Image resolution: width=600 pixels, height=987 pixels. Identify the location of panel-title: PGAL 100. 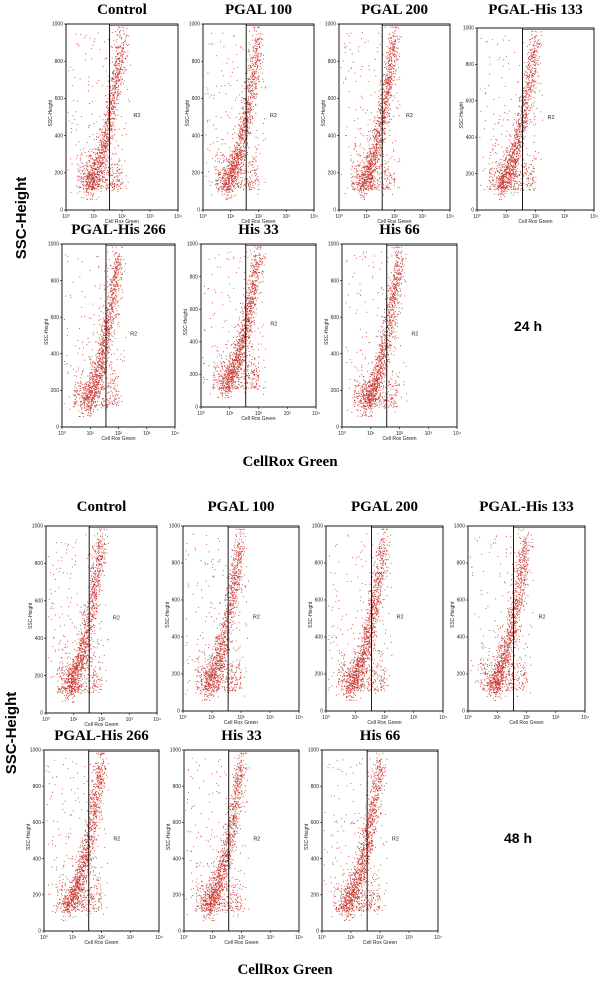
(258, 10).